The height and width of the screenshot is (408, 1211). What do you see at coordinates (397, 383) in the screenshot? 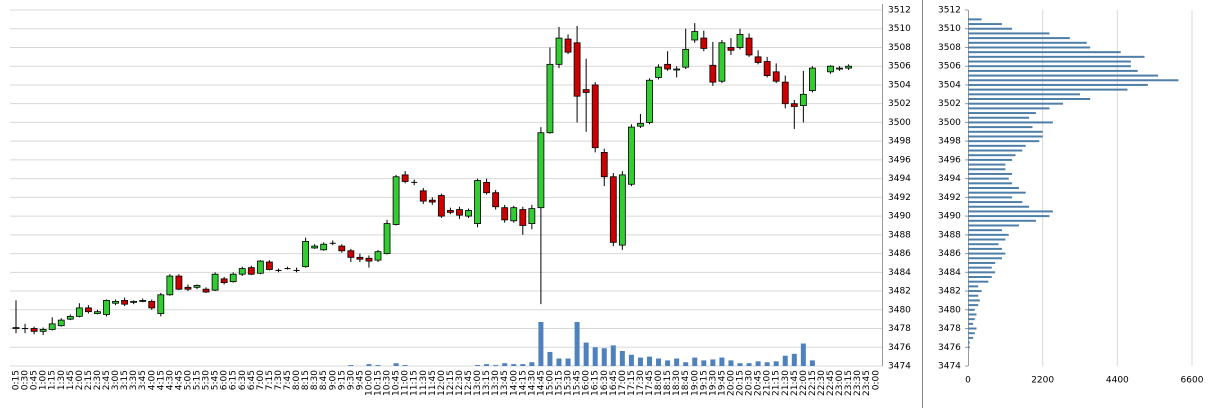
I see `x-tick-label: 10:45` at bounding box center [397, 383].